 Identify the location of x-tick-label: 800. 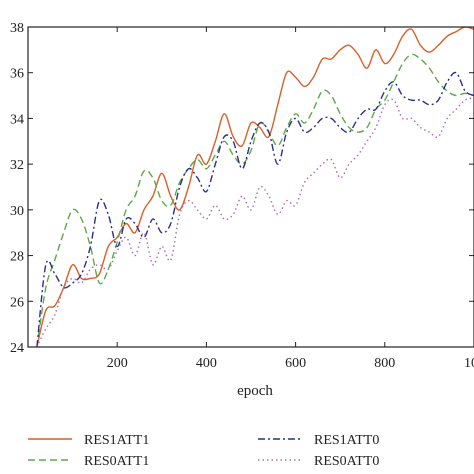
(384, 363).